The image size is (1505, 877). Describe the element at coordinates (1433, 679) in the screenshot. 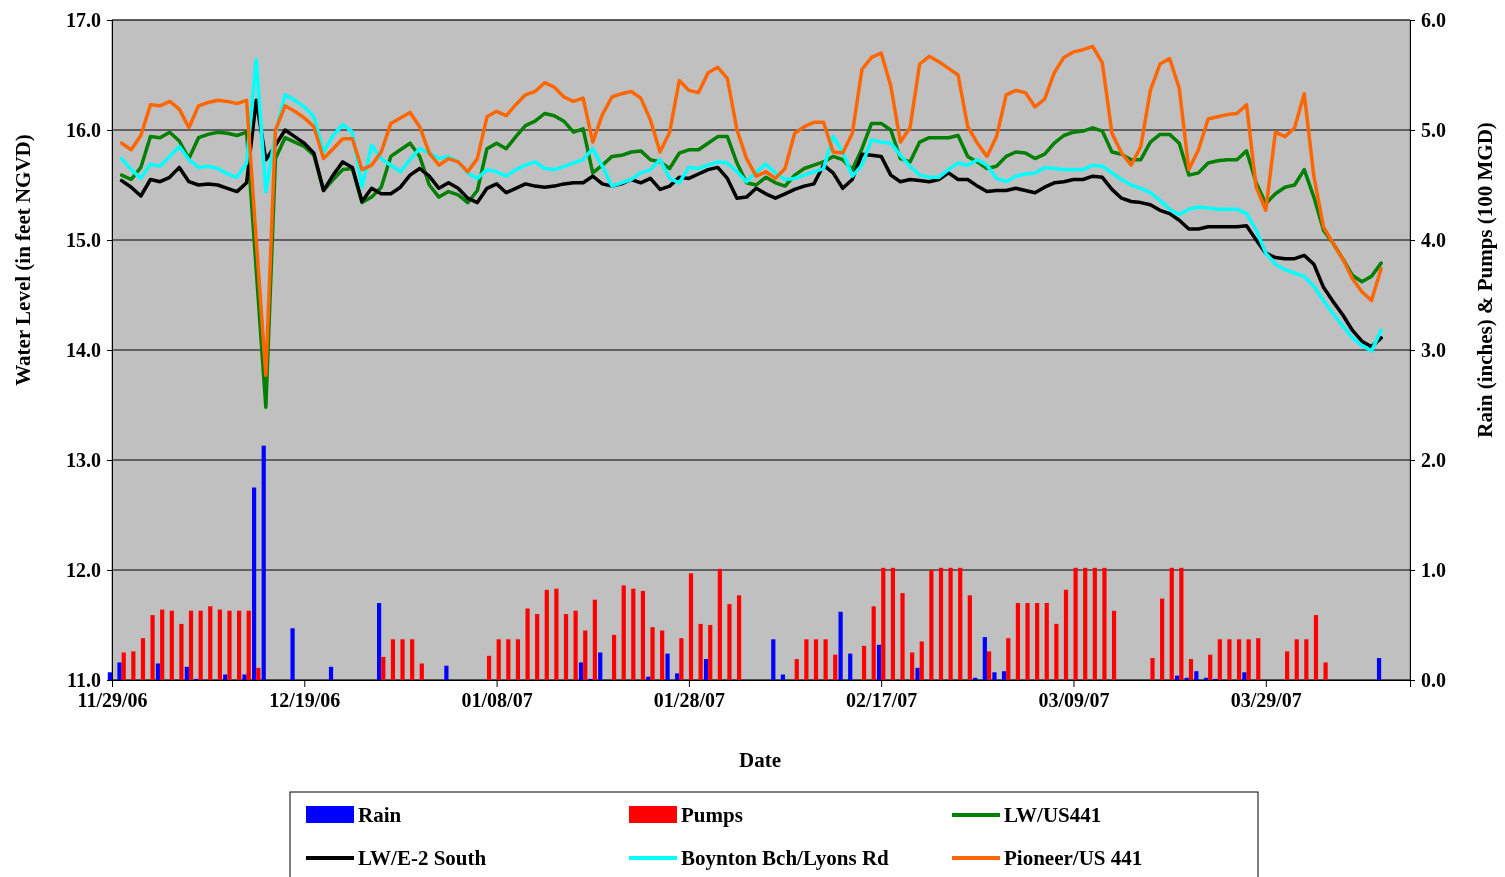

I see `y2-tick-label: 0.0` at that location.